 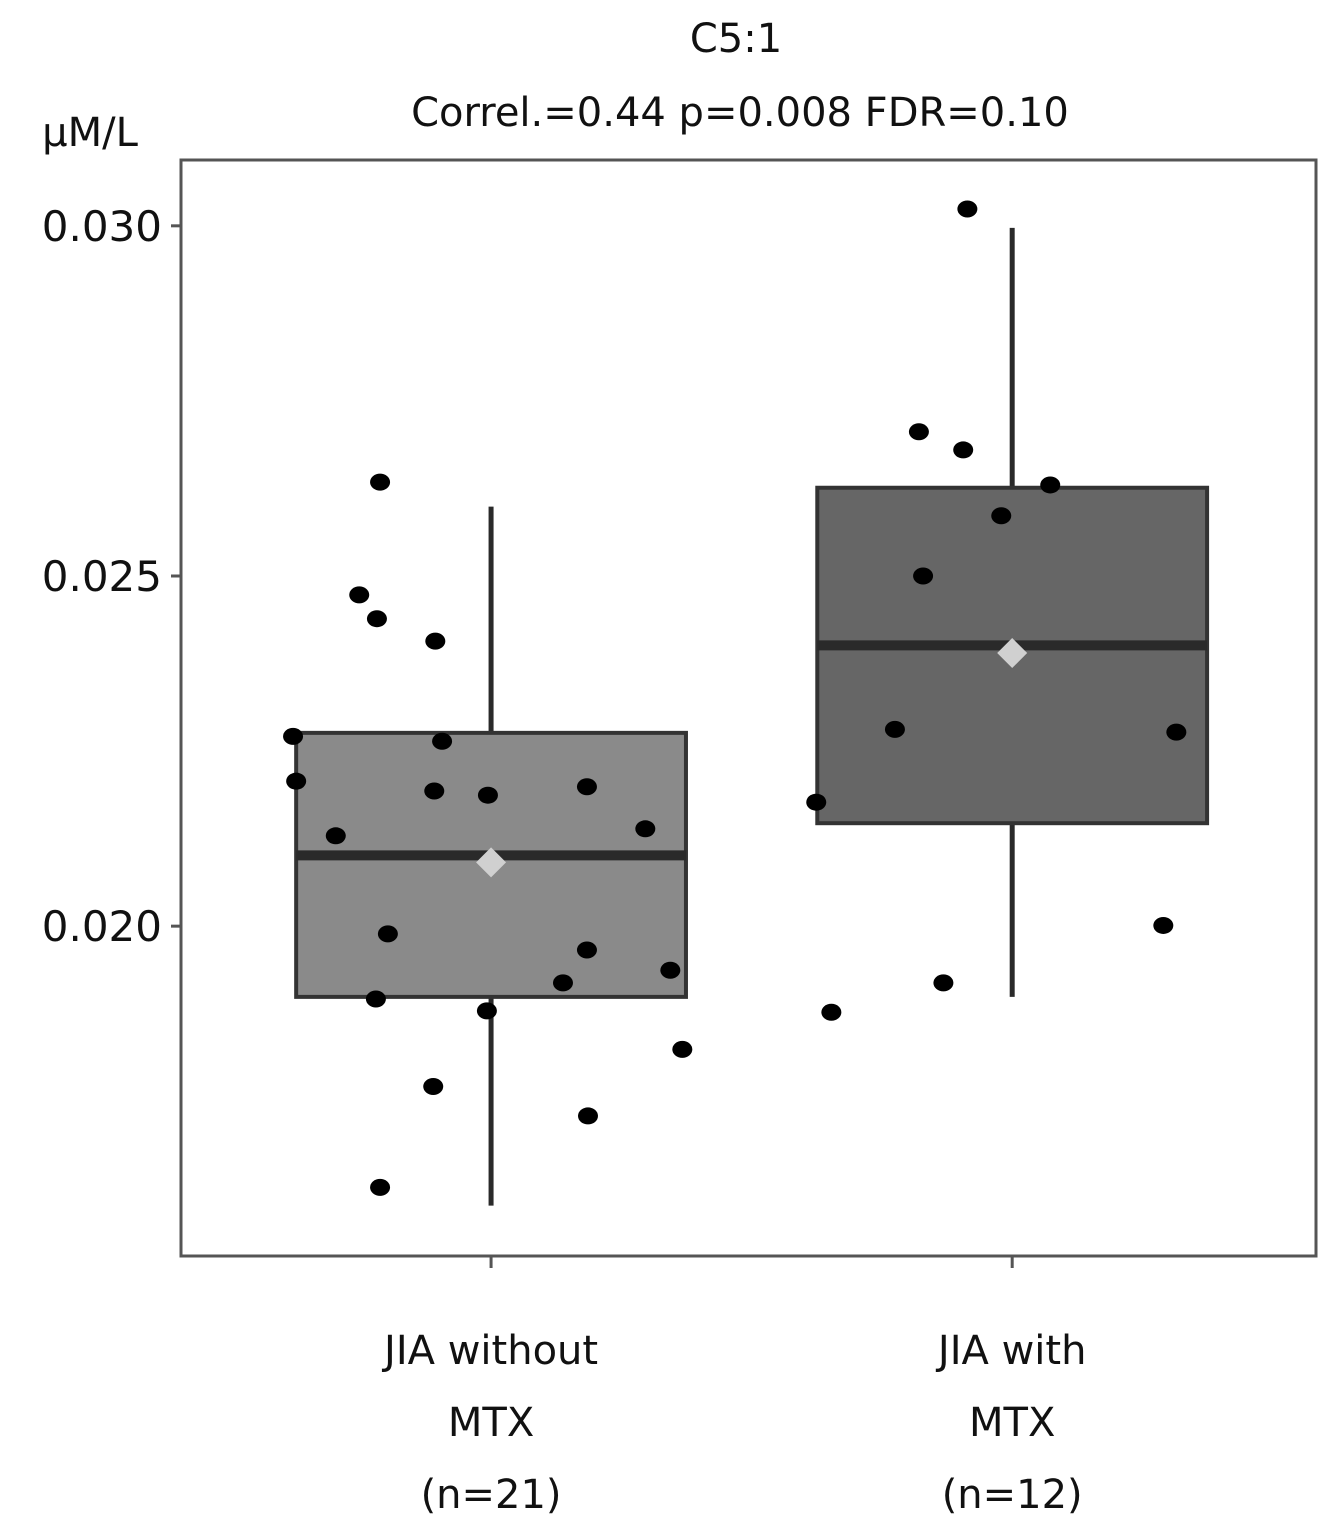 What do you see at coordinates (491, 1495) in the screenshot?
I see `x-tick-label: (n=21)` at bounding box center [491, 1495].